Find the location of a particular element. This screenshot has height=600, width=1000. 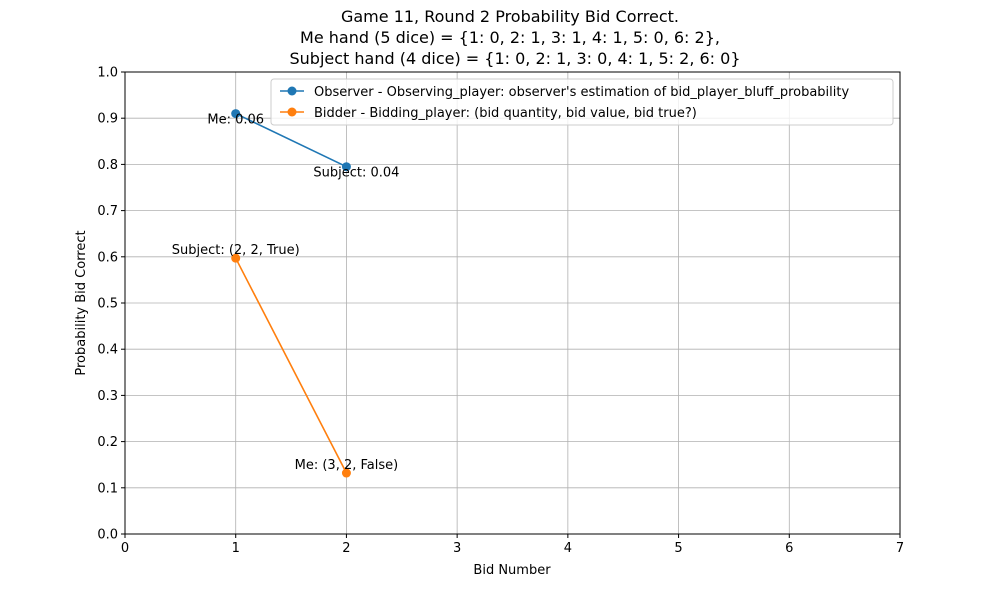

y-axis-label: Probability Bid Correct is located at coordinates (81, 302).